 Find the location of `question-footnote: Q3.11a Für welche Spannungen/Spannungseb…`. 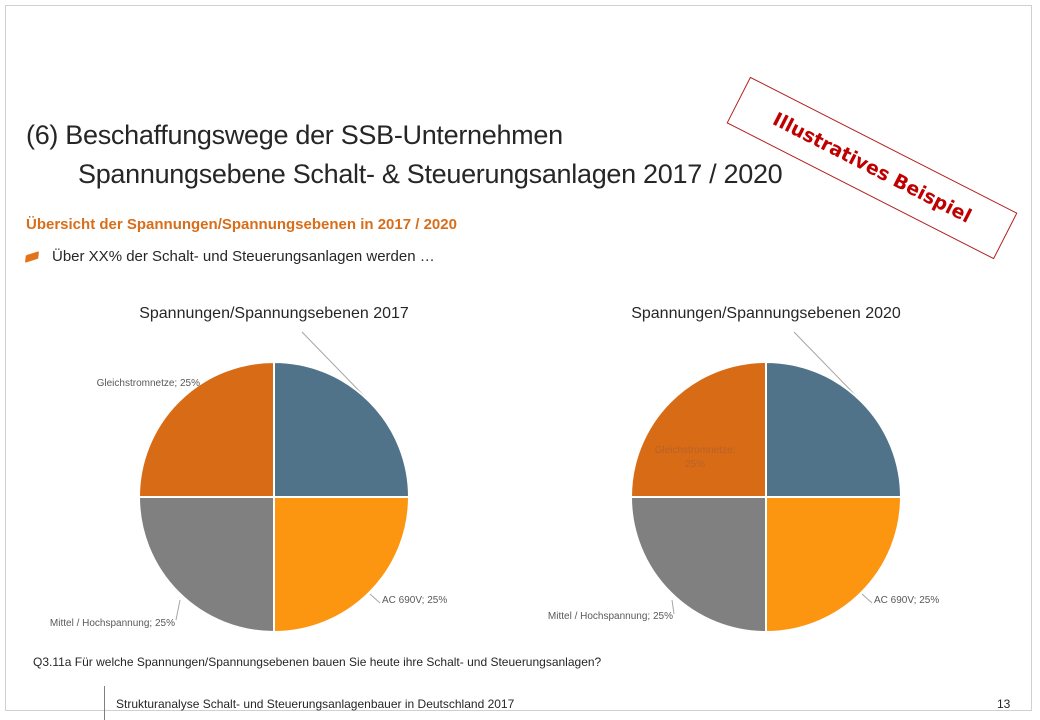

question-footnote: Q3.11a Für welche Spannungen/Spannungseb… is located at coordinates (317, 662).